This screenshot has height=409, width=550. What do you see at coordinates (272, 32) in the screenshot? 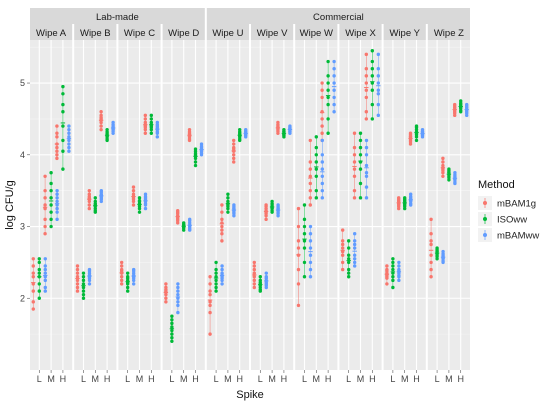
I see `panel-strip` at bounding box center [272, 32].